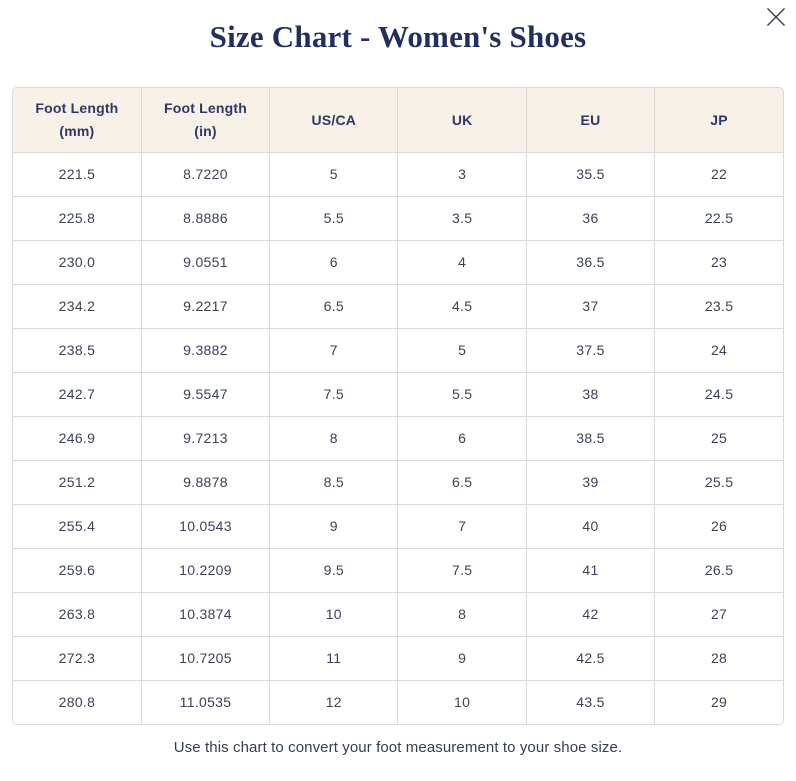 This screenshot has width=796, height=781. Describe the element at coordinates (462, 174) in the screenshot. I see `table-cell: 3` at that location.